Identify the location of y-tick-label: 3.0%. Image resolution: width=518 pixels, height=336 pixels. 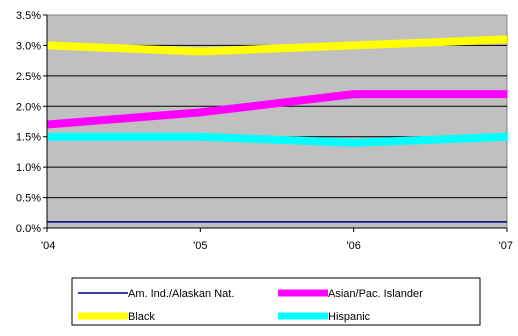
(28, 46).